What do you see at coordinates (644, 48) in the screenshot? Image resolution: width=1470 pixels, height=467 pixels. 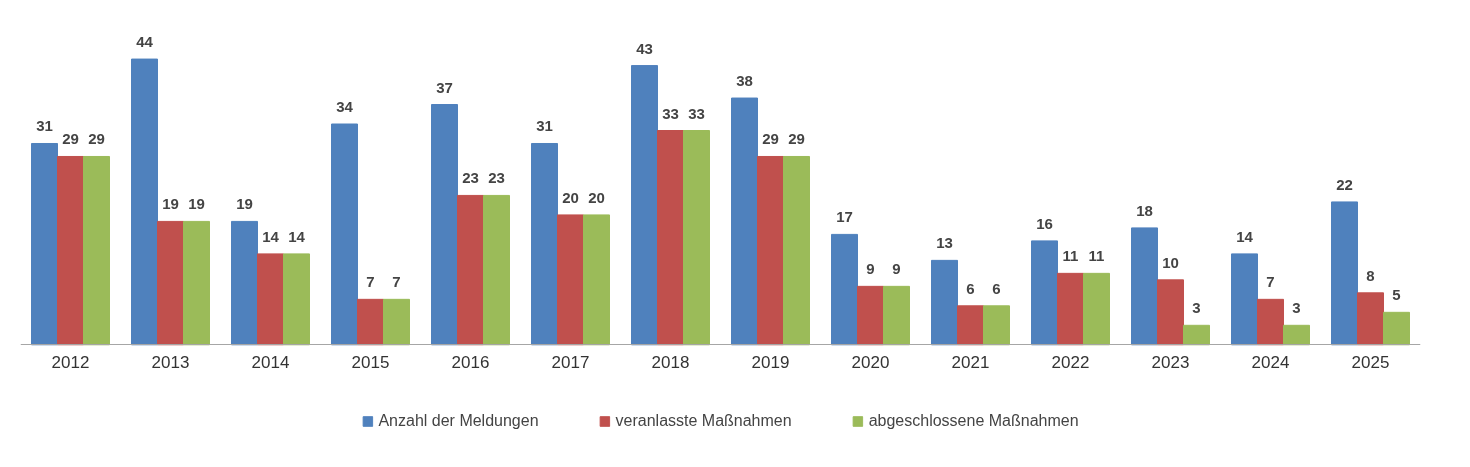 I see `data-label: 43` at bounding box center [644, 48].